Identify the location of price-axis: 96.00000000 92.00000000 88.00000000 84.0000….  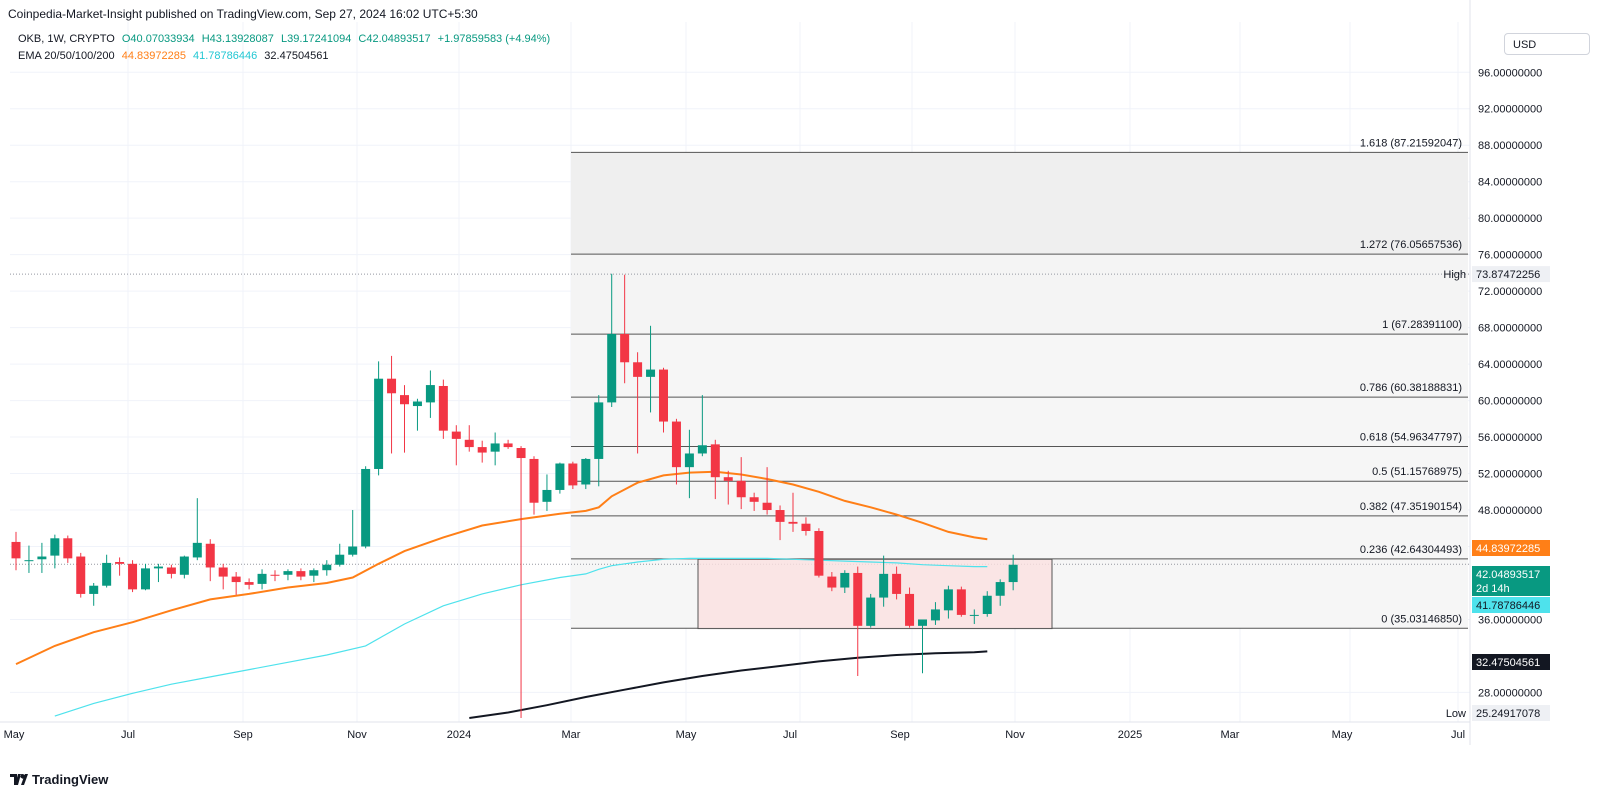
(1510, 383).